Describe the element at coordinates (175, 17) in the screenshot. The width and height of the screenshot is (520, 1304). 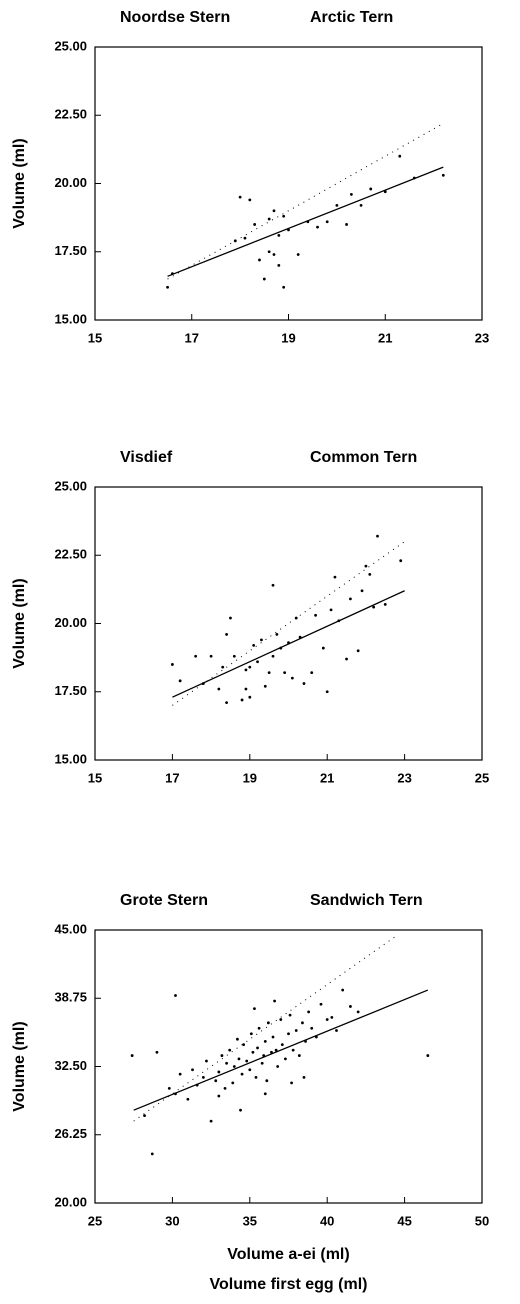
I see `chart-title: Noordse Stern` at that location.